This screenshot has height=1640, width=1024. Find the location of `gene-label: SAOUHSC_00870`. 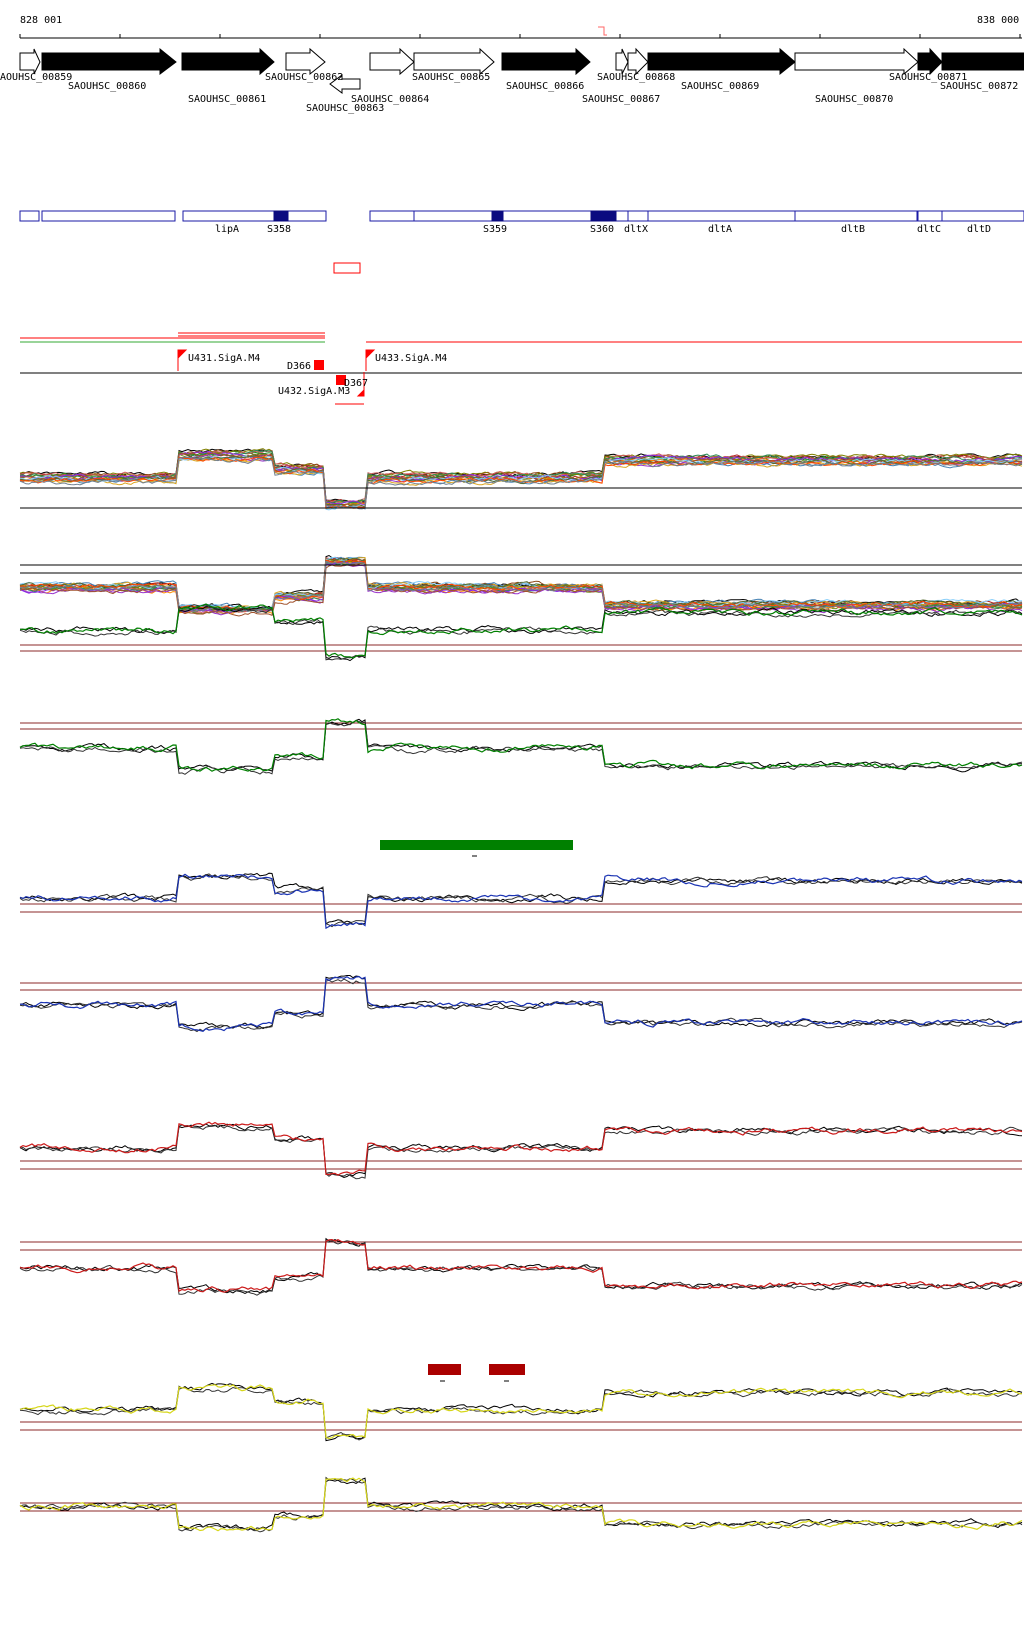

gene-label: SAOUHSC_00870 is located at coordinates (854, 99).